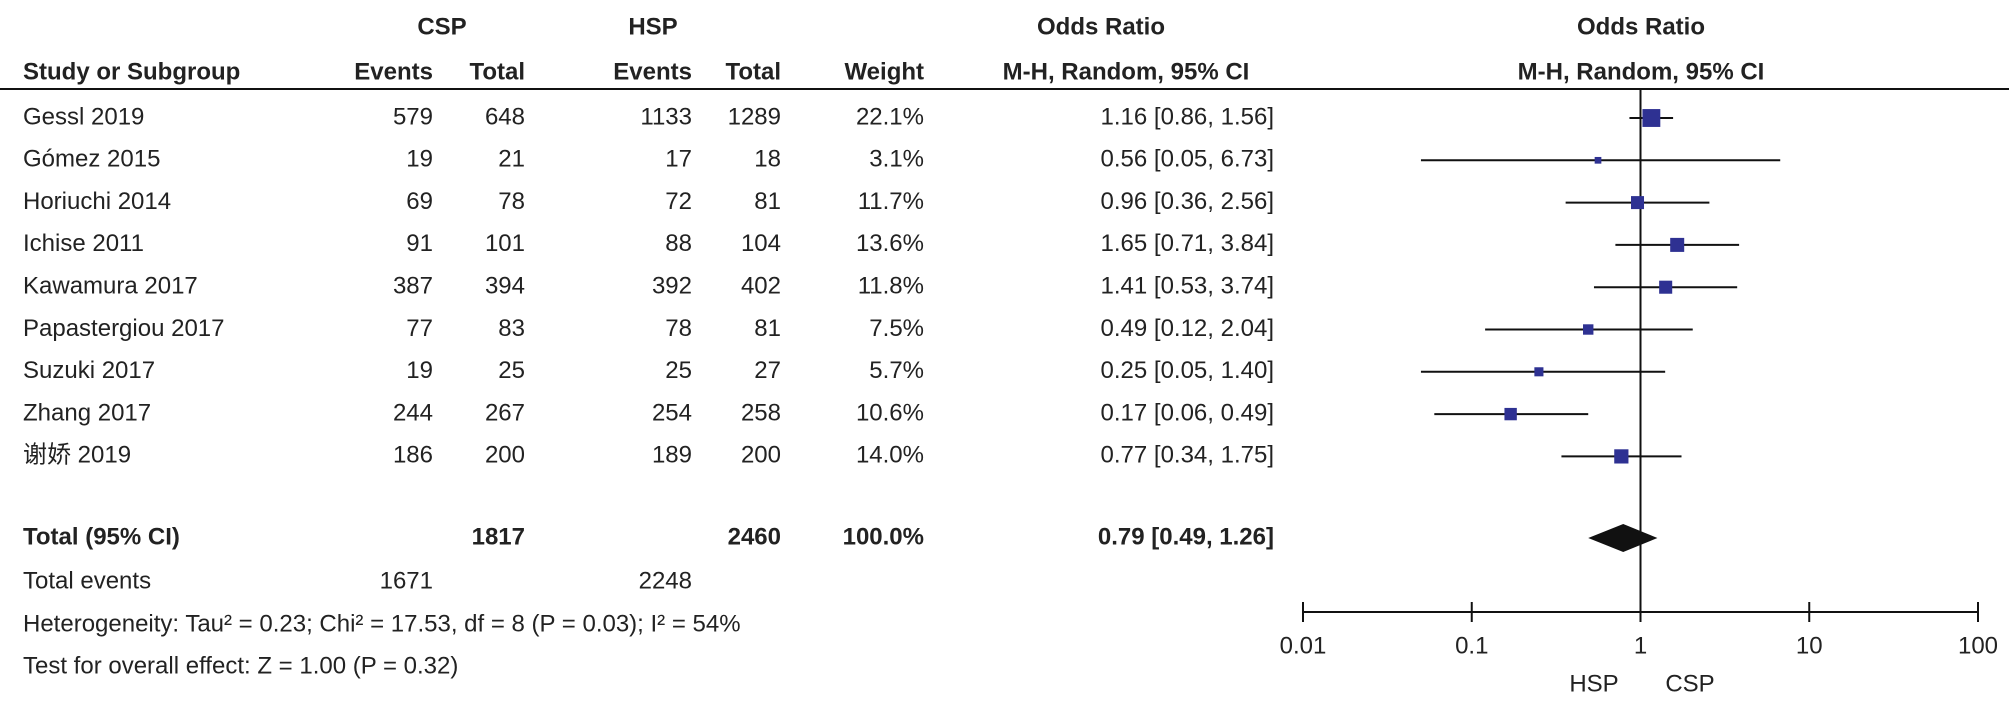 This screenshot has width=2009, height=712. I want to click on study-name: Gessl 2019, so click(83, 116).